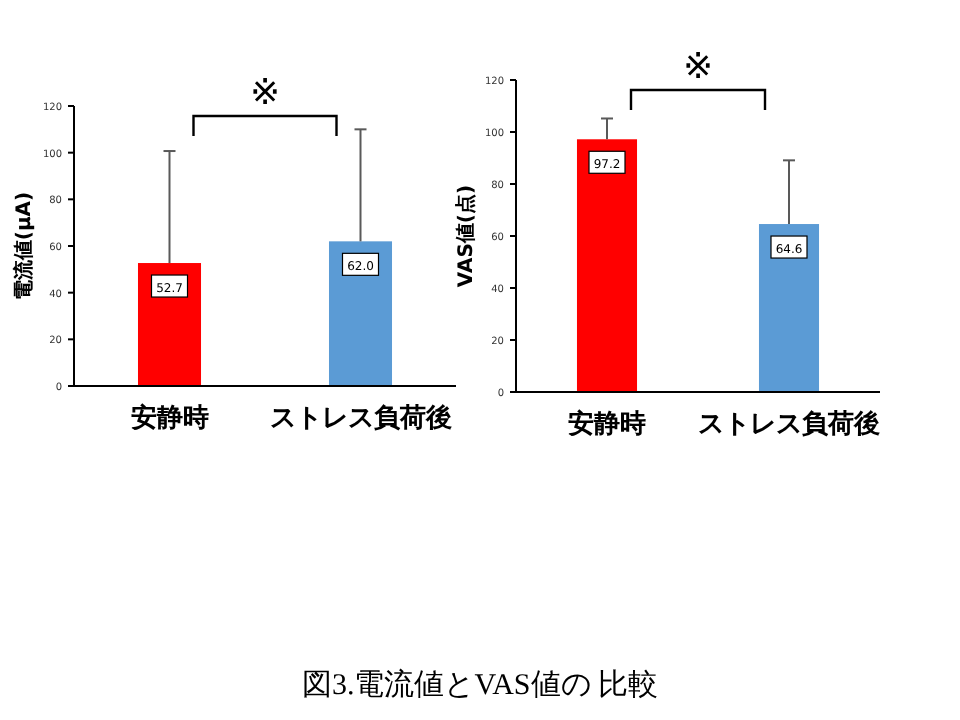  I want to click on y-axis-title: VAS値(点), so click(466, 236).